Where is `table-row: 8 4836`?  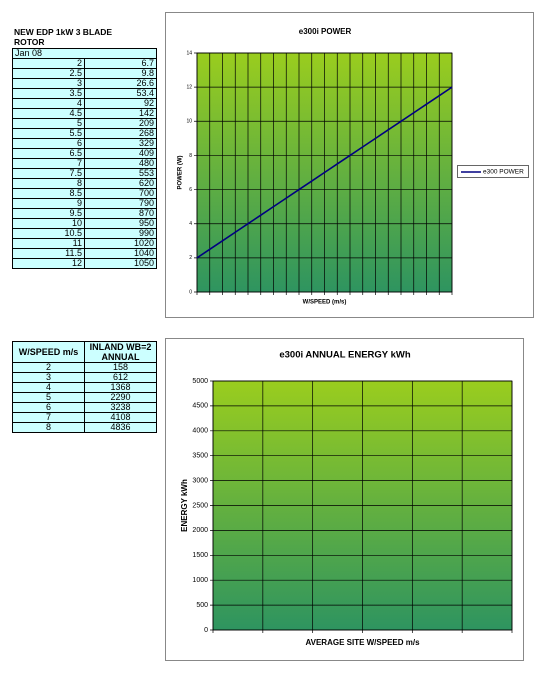
table-row: 8 4836 is located at coordinates (84, 427).